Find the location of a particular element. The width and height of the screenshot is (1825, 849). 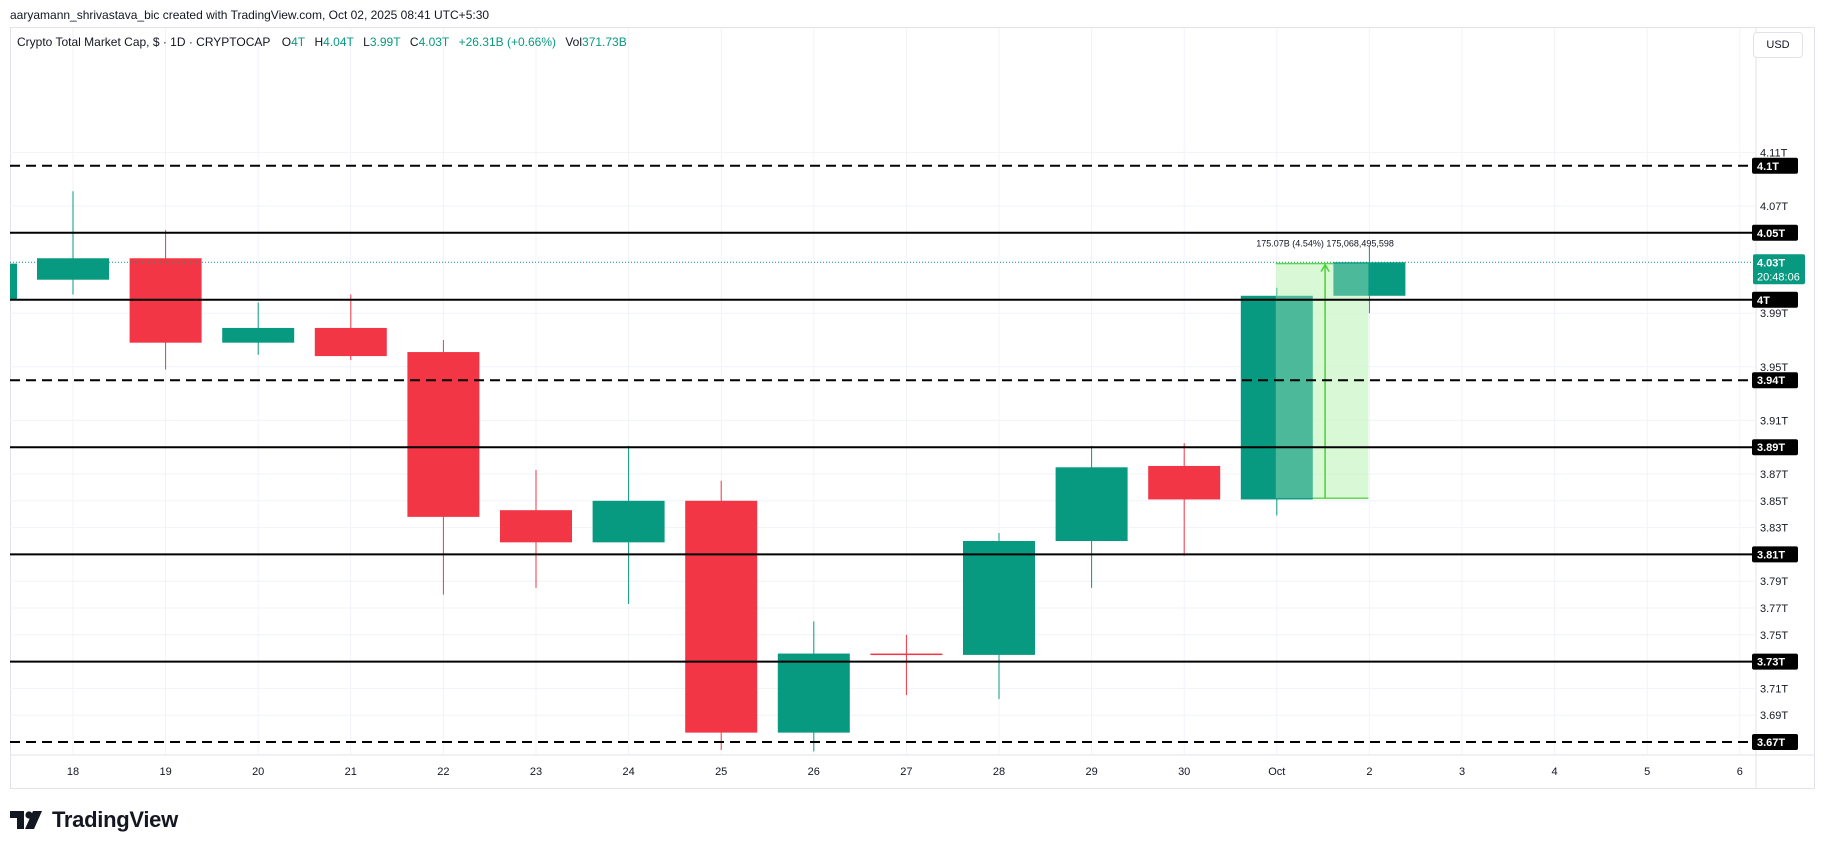

tradingview-brand-text: TradingView is located at coordinates (115, 819).